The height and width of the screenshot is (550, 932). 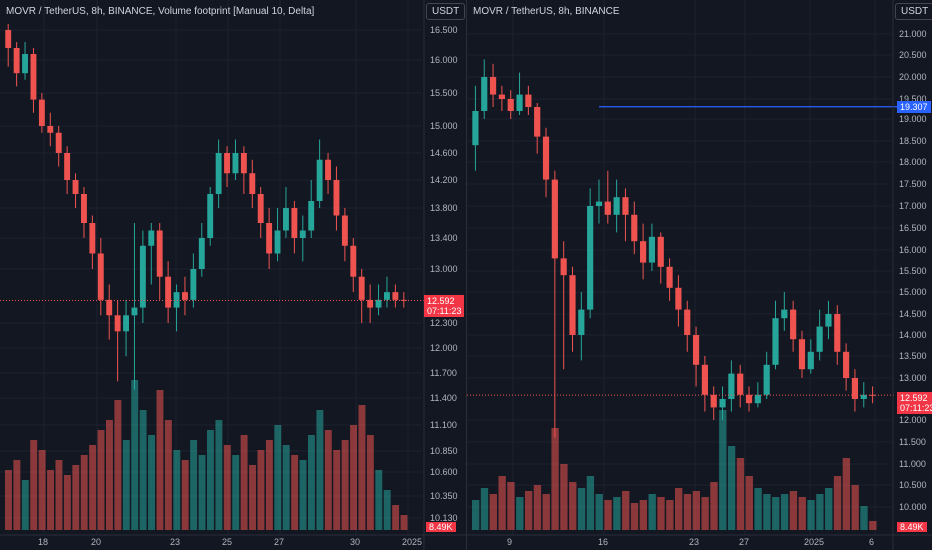 What do you see at coordinates (913, 184) in the screenshot?
I see `price-tick-label: 17.500` at bounding box center [913, 184].